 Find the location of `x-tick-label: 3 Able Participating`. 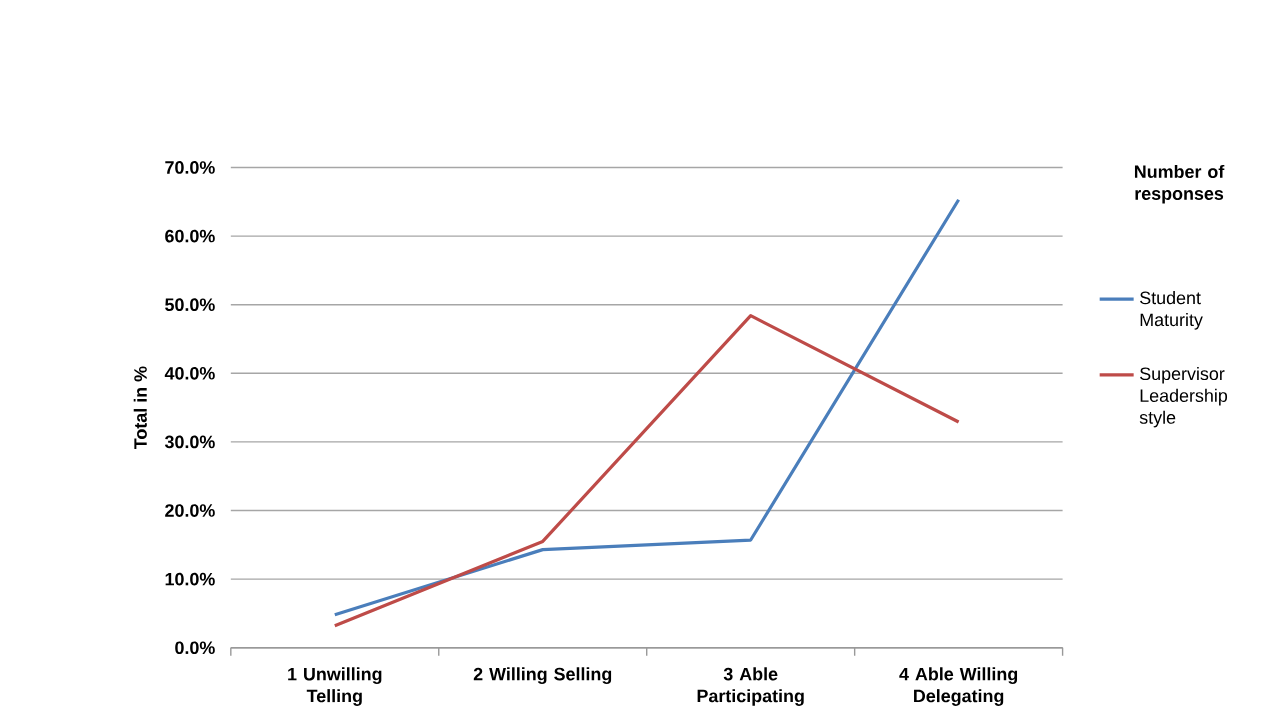

x-tick-label: 3 Able Participating is located at coordinates (750, 687).